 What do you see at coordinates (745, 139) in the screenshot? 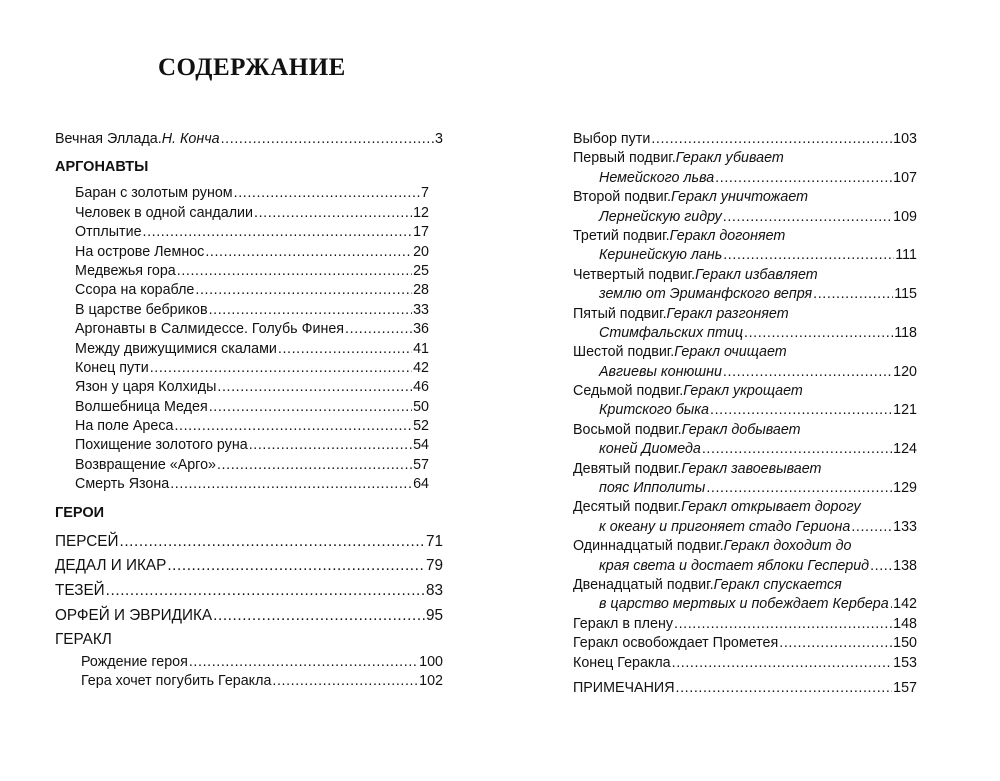
I see `toc-entry: Выбор пути 103` at bounding box center [745, 139].